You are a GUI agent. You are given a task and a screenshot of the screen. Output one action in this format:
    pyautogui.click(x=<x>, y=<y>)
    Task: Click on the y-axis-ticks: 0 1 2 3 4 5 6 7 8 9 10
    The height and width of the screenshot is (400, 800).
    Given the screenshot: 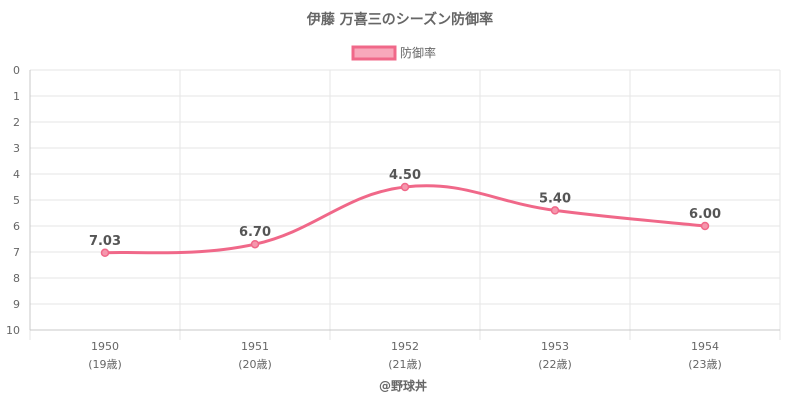 What is the action you would take?
    pyautogui.click(x=13, y=200)
    